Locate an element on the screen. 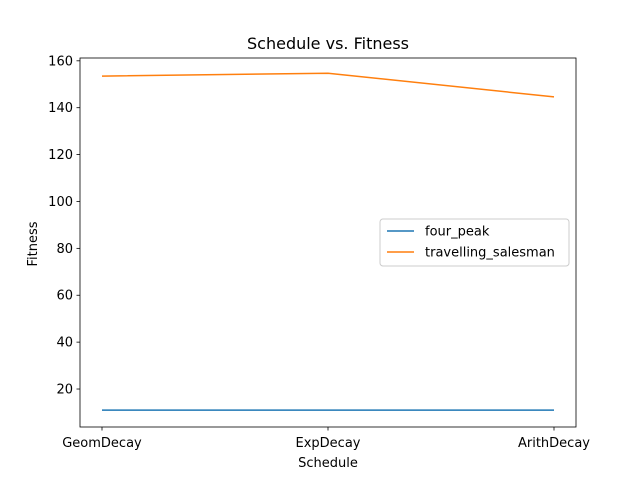 This screenshot has height=480, width=640. x-tick-label: ArithDecay is located at coordinates (554, 443).